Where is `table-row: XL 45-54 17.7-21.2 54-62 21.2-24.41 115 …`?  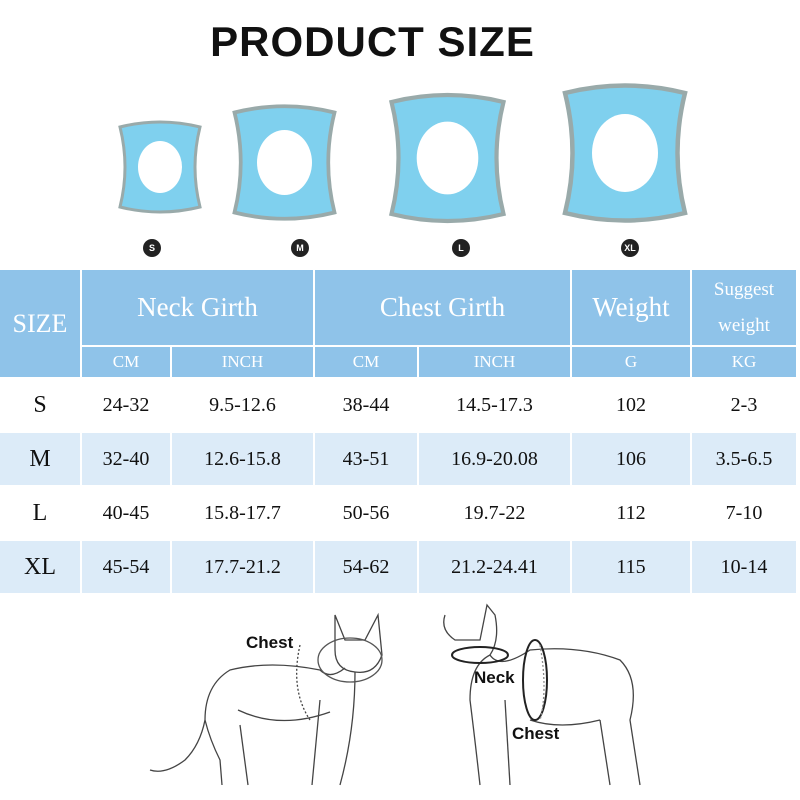
table-row: XL 45-54 17.7-21.2 54-62 21.2-24.41 115 … is located at coordinates (398, 567).